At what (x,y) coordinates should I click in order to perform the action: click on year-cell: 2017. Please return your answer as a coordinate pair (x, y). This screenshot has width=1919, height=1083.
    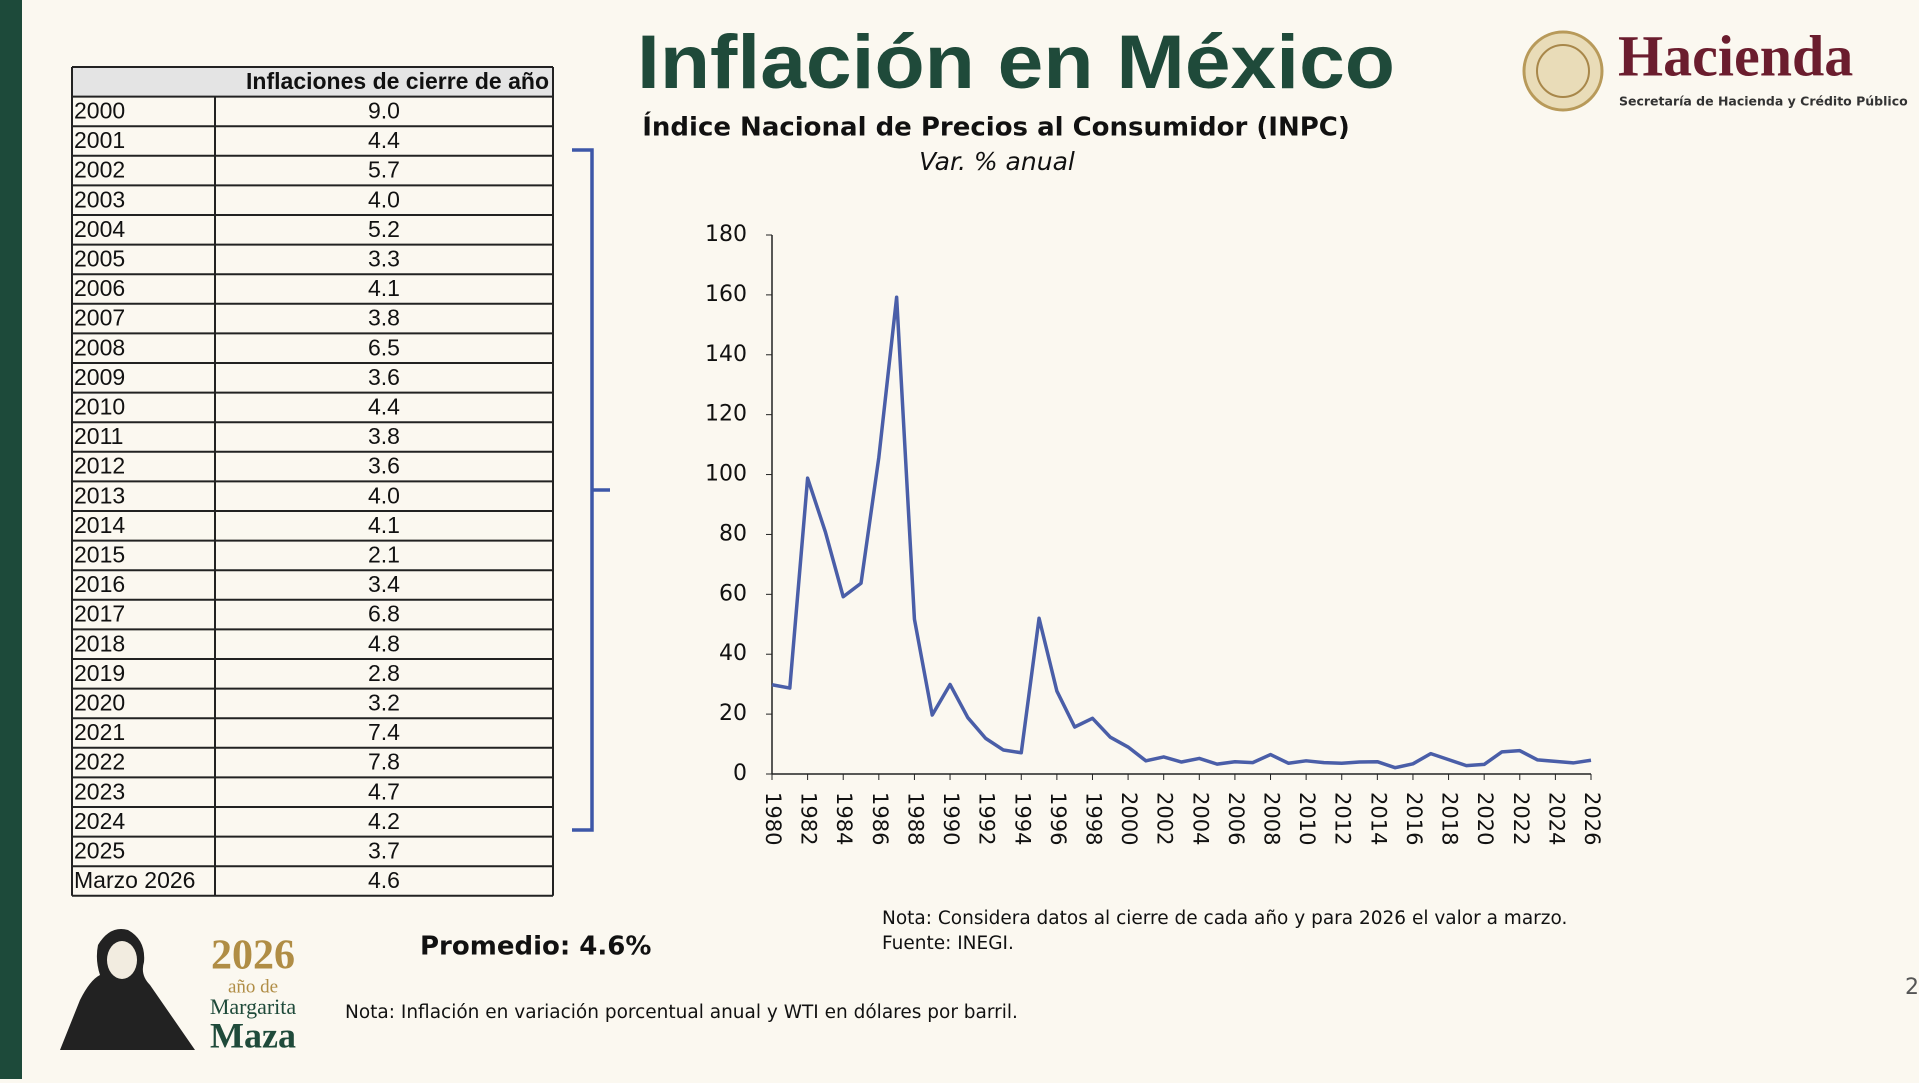
    Looking at the image, I should click on (99, 614).